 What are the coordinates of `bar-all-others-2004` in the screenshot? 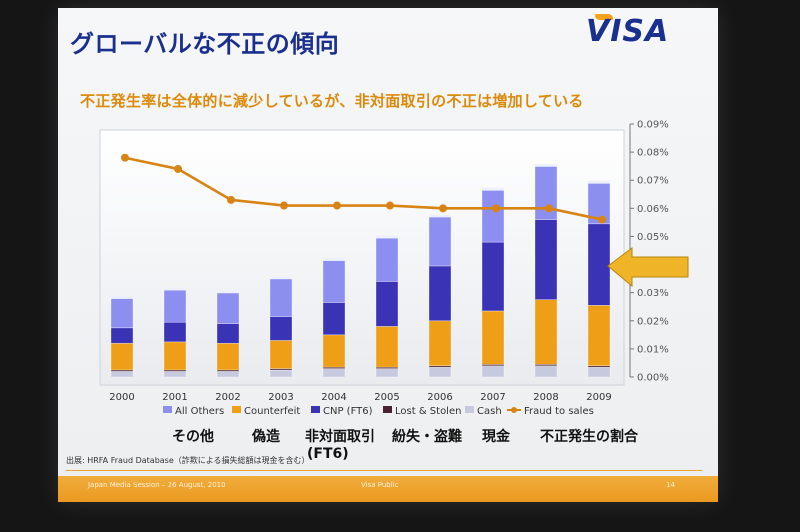 It's located at (334, 280).